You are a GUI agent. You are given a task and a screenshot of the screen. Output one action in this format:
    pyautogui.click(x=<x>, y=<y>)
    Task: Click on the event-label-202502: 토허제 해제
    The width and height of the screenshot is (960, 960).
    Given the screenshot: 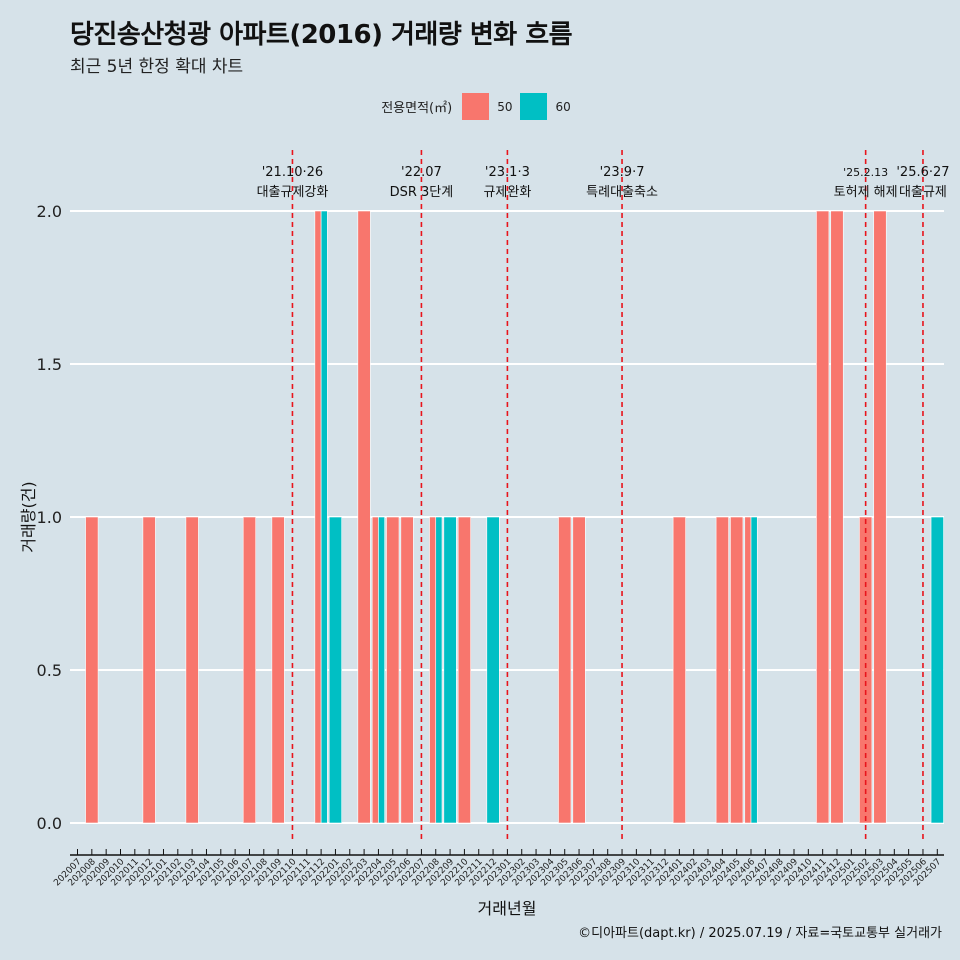 What is the action you would take?
    pyautogui.click(x=866, y=192)
    